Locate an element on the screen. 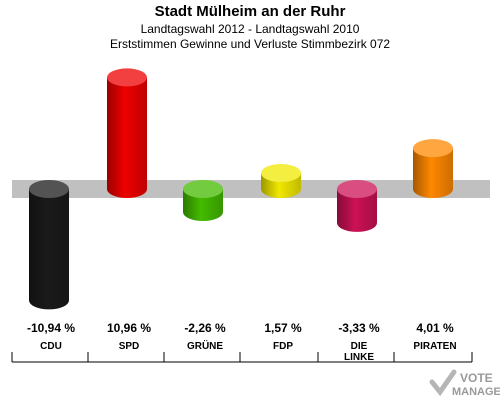 Image resolution: width=500 pixels, height=400 pixels. logo-text-manager: MANAGER is located at coordinates (476, 392).